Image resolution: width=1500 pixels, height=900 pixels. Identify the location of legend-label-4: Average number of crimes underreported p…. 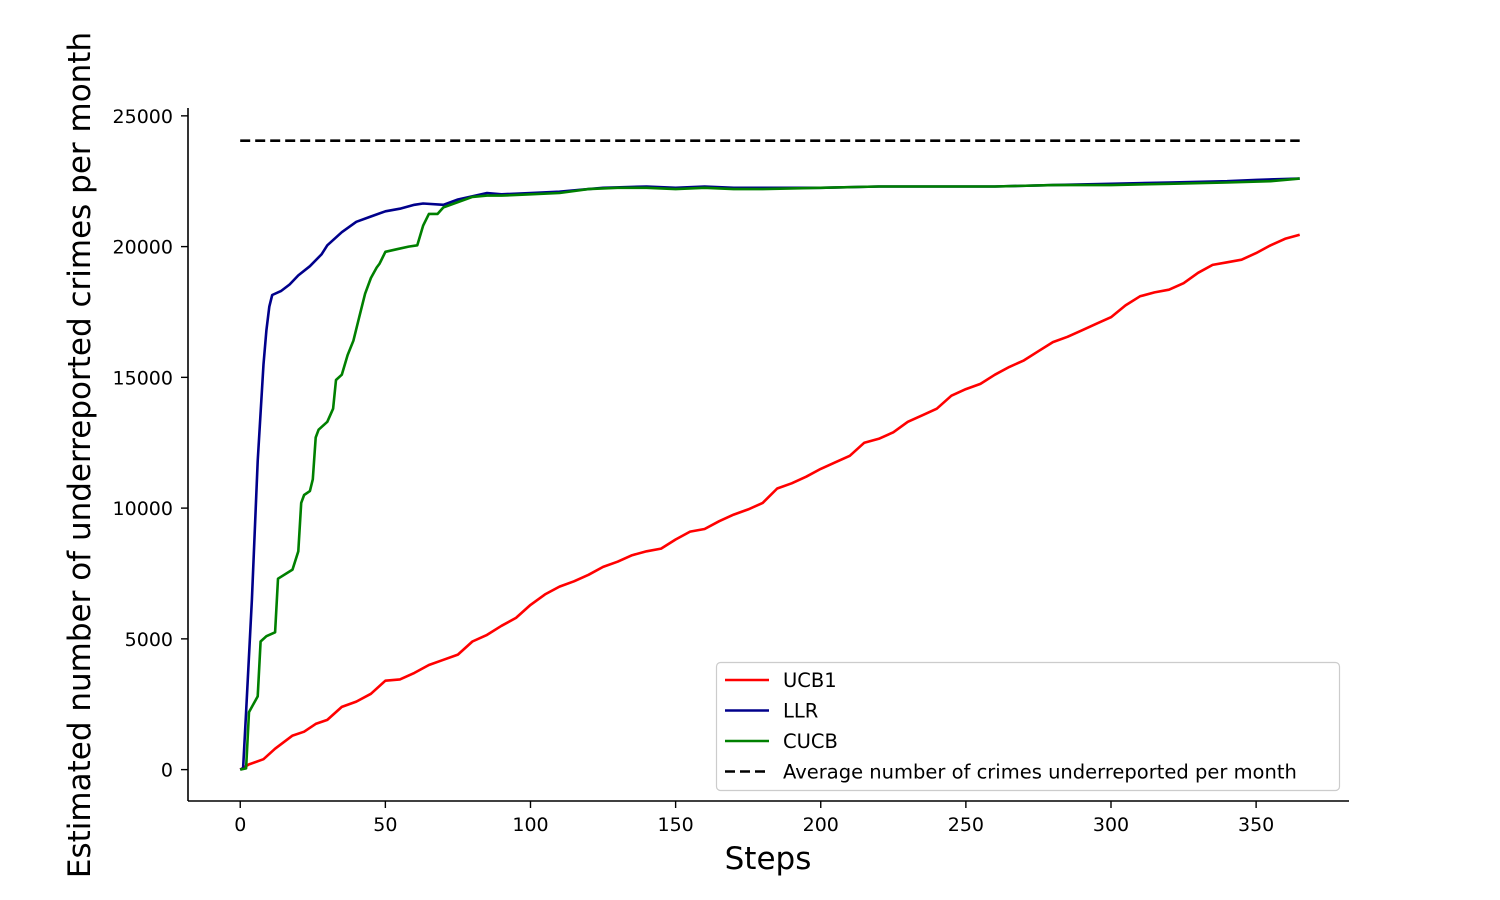
(1040, 772).